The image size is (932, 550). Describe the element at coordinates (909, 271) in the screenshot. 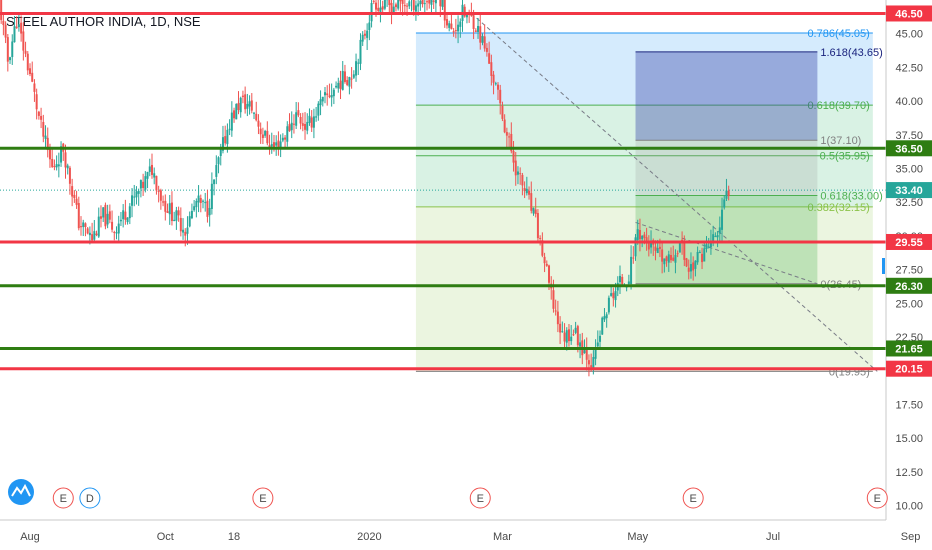

I see `price-tick-label: 27.50` at that location.